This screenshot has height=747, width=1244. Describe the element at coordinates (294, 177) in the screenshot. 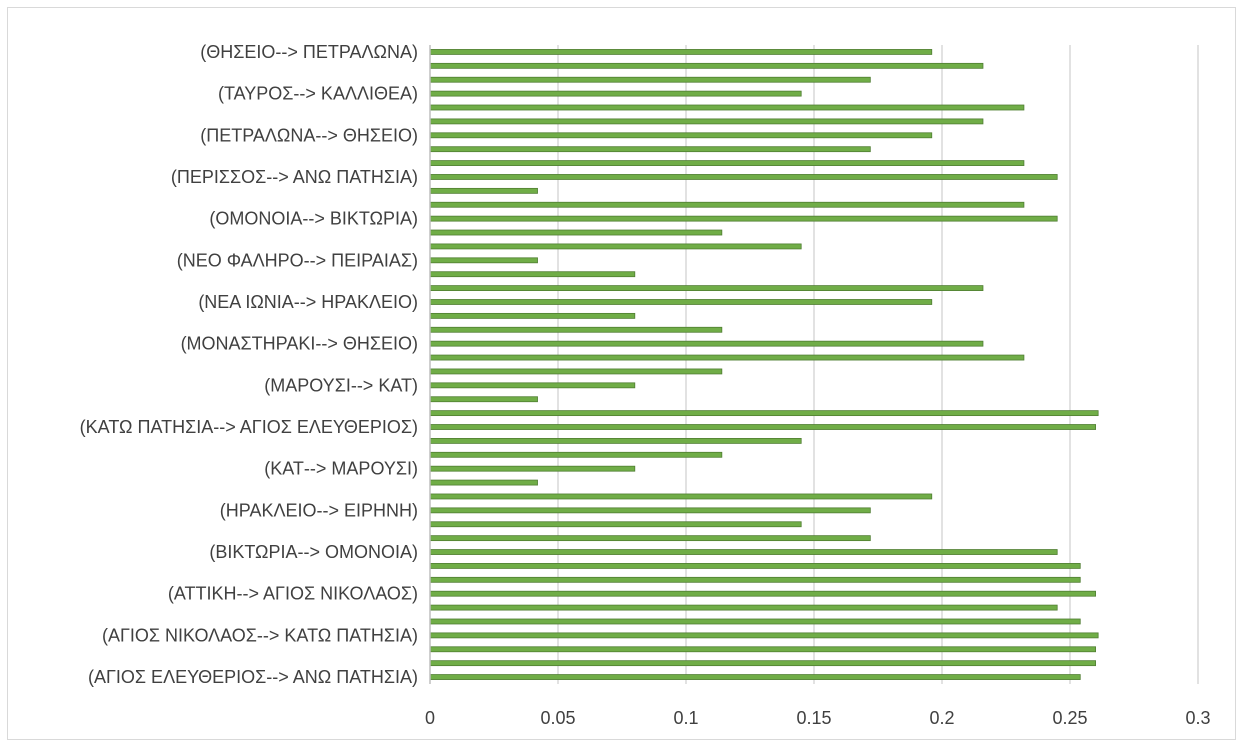

I see `category-label: (ΠΕΡΙΣΣΟΣ--> ΑΝΩ ΠΑΤΗΣΙΑ)` at that location.